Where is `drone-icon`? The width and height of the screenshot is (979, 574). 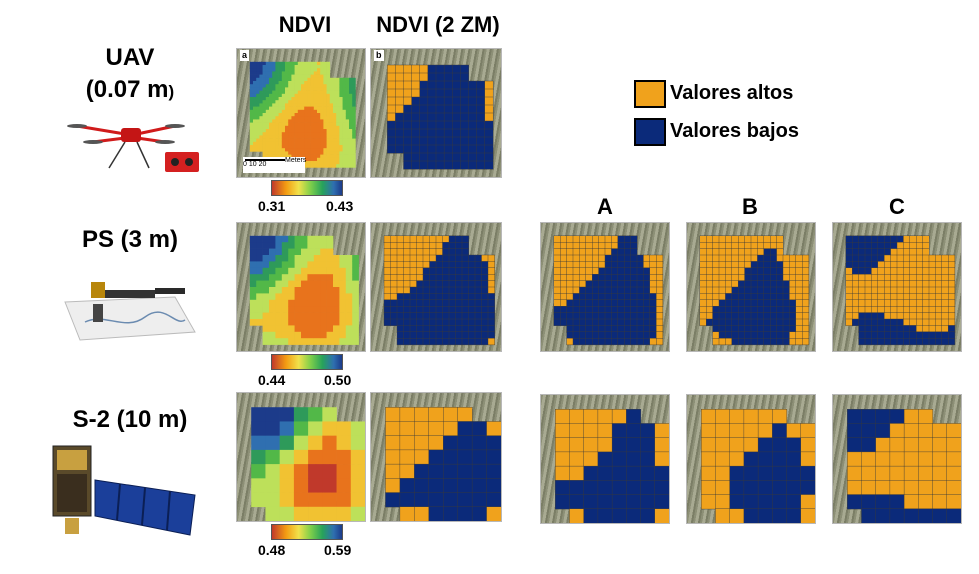
drone-icon is located at coordinates (133, 148).